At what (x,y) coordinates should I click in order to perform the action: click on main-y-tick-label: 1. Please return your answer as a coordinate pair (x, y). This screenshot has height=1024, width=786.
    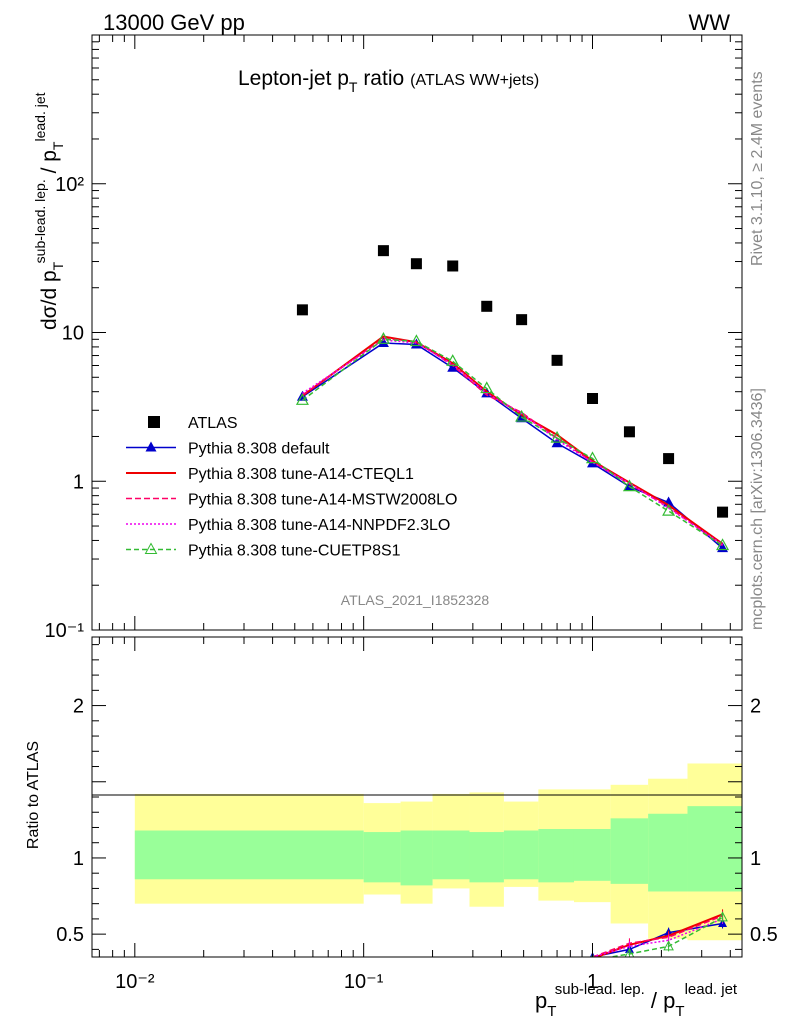
    Looking at the image, I should click on (78, 482).